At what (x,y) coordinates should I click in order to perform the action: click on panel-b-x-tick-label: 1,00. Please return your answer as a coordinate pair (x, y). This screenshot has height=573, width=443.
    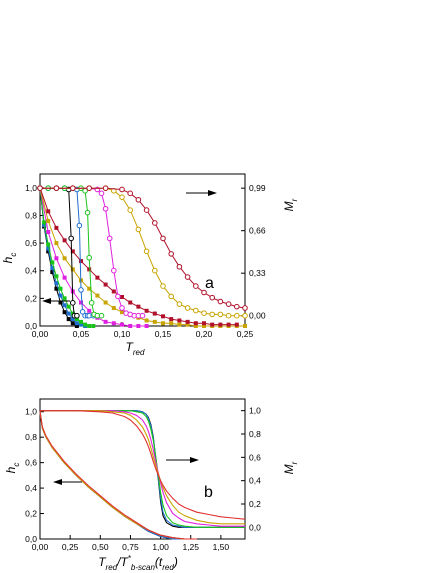
    Looking at the image, I should click on (160, 547).